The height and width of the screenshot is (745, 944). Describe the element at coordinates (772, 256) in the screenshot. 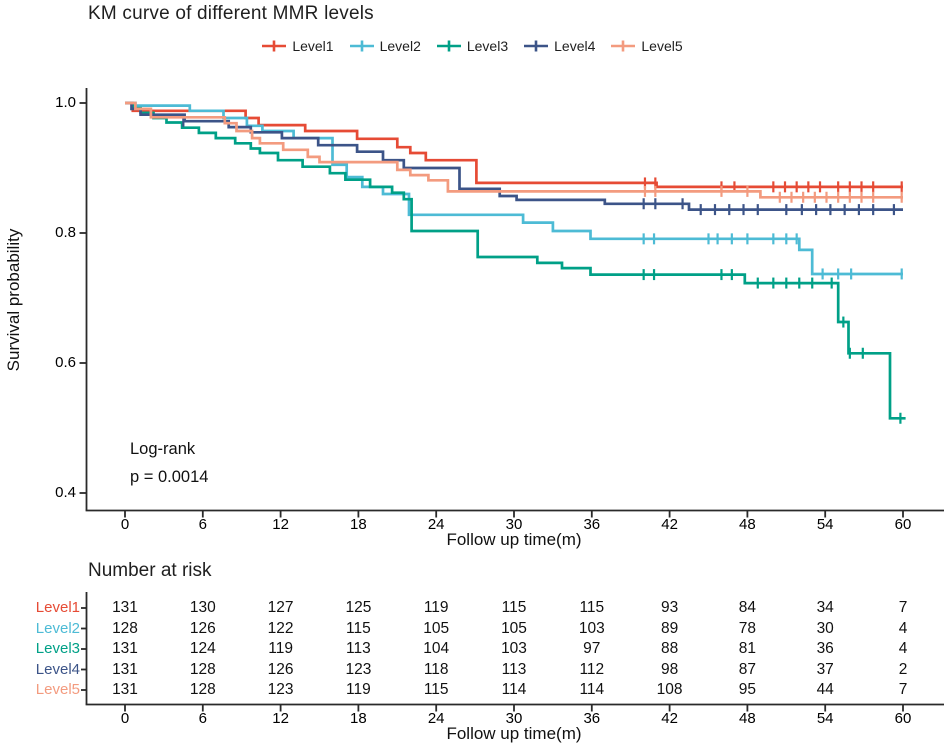

I see `censor-ticks-level2` at that location.